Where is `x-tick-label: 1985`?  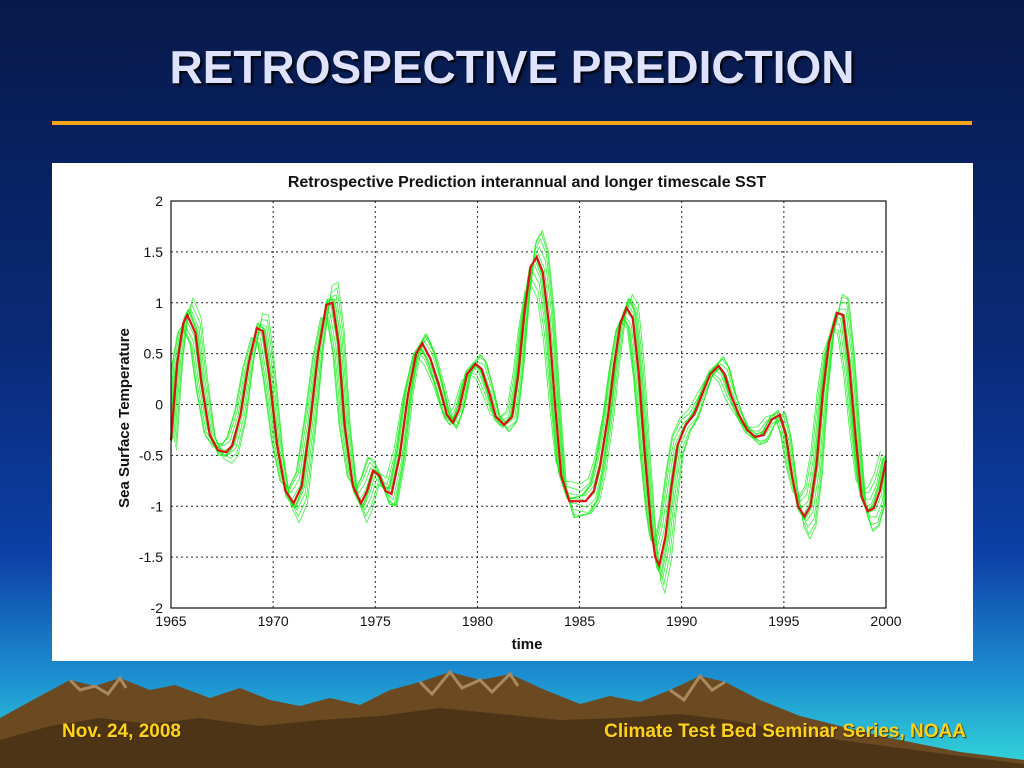
x-tick-label: 1985 is located at coordinates (579, 621).